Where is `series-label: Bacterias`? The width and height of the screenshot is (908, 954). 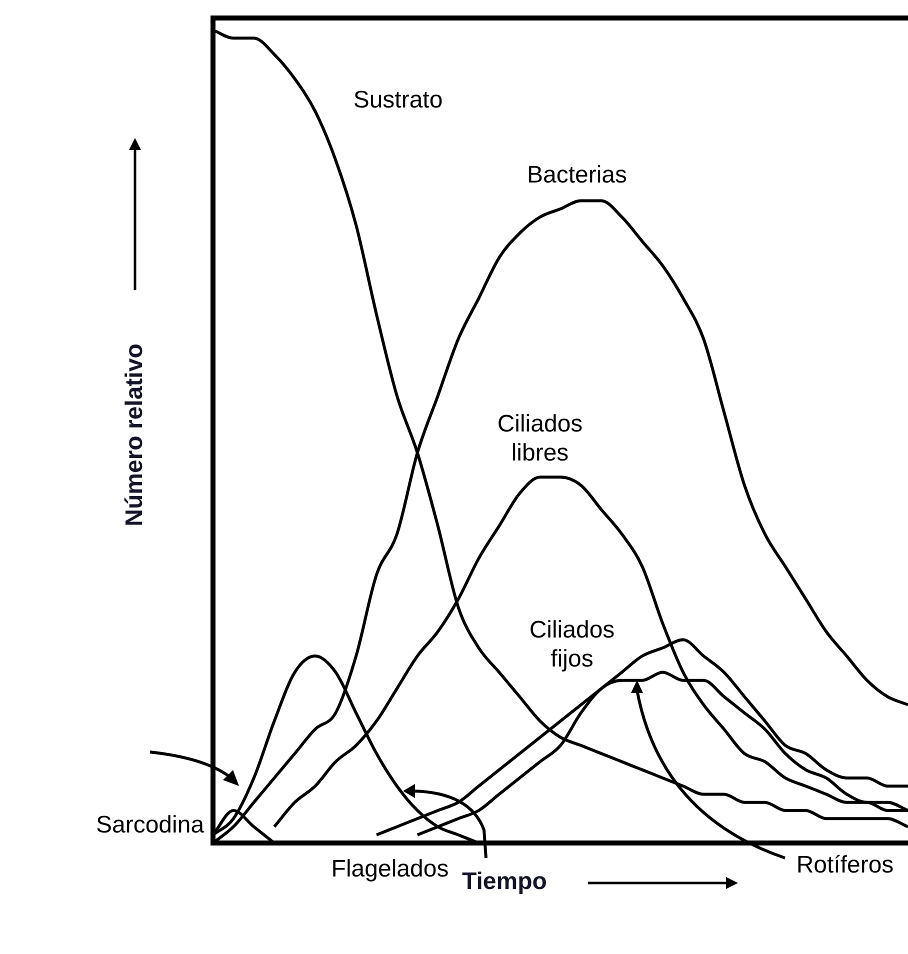
series-label: Bacterias is located at coordinates (577, 175).